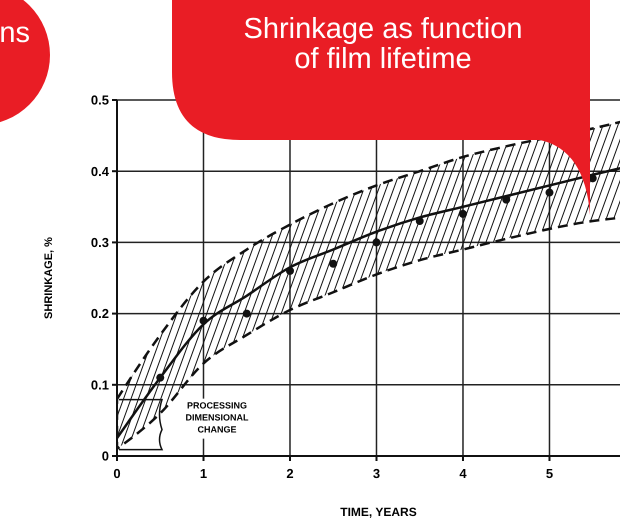 This screenshot has width=620, height=524. What do you see at coordinates (376, 473) in the screenshot?
I see `x-tick-label: 3` at bounding box center [376, 473].